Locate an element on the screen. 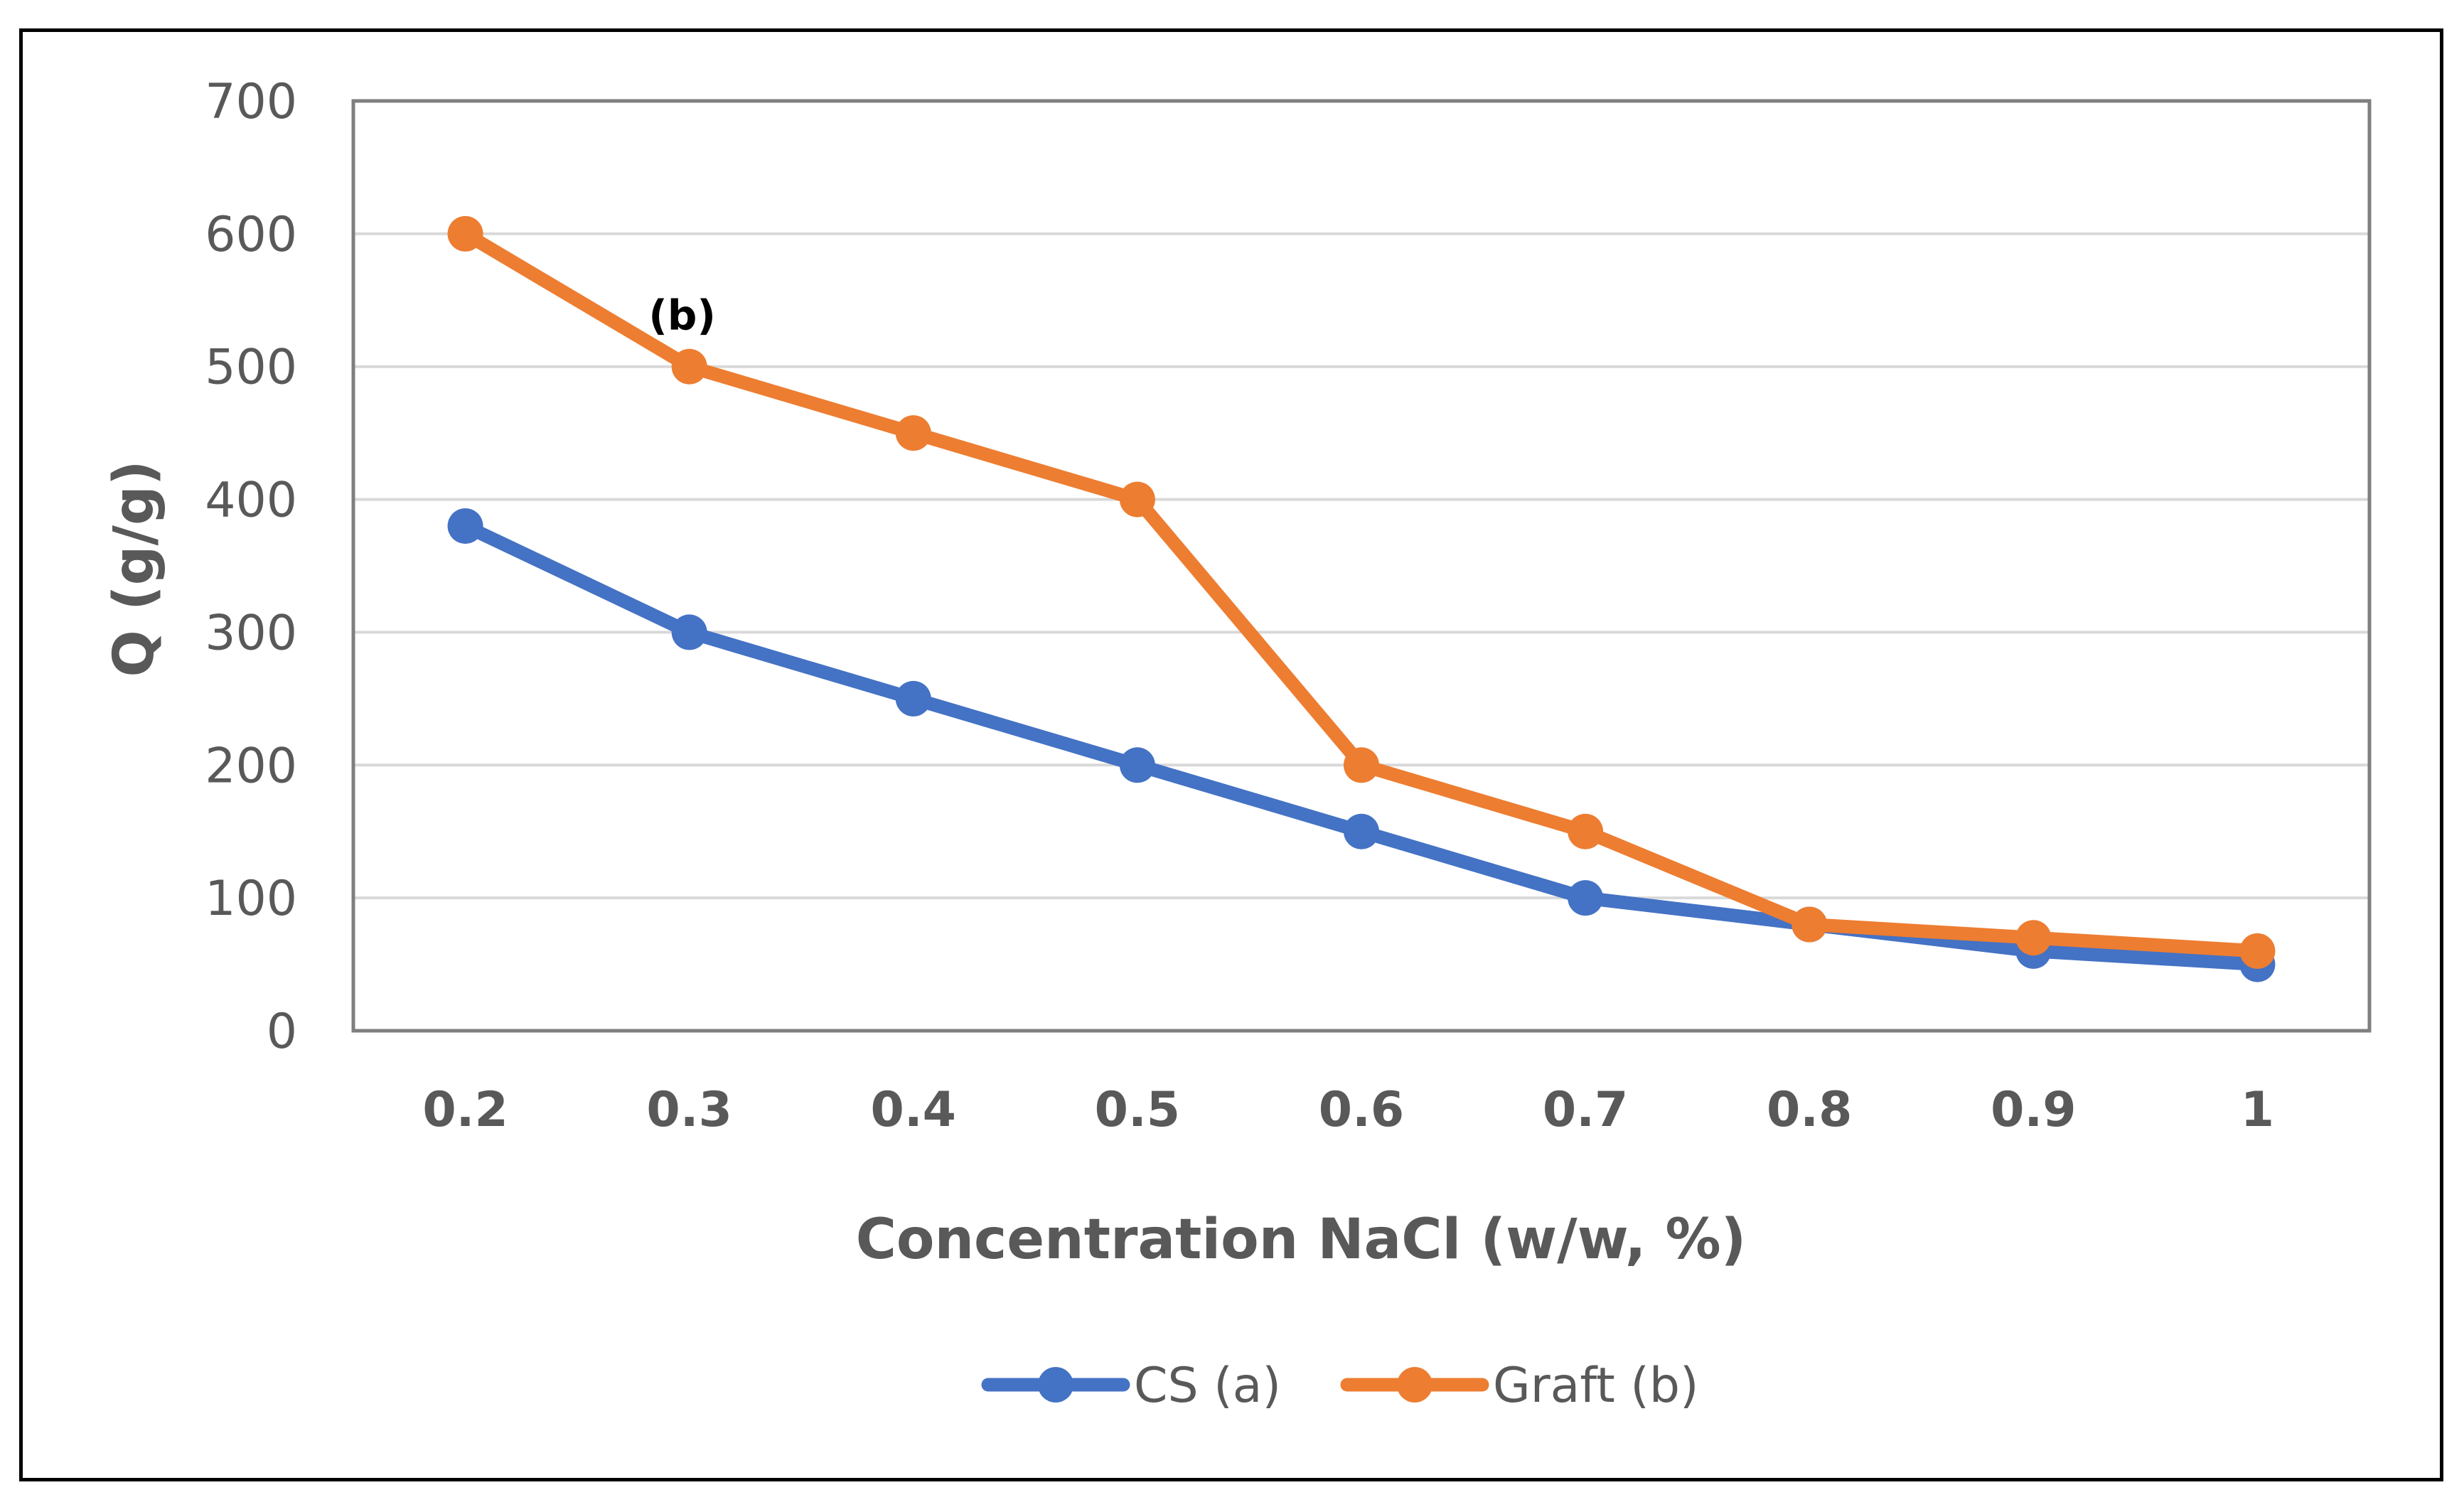 This screenshot has height=1512, width=2464. y-tick-label: 100 is located at coordinates (251, 899).